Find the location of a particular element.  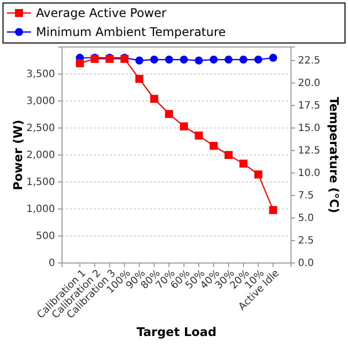

y-tick-label: 1,000 is located at coordinates (40, 210).